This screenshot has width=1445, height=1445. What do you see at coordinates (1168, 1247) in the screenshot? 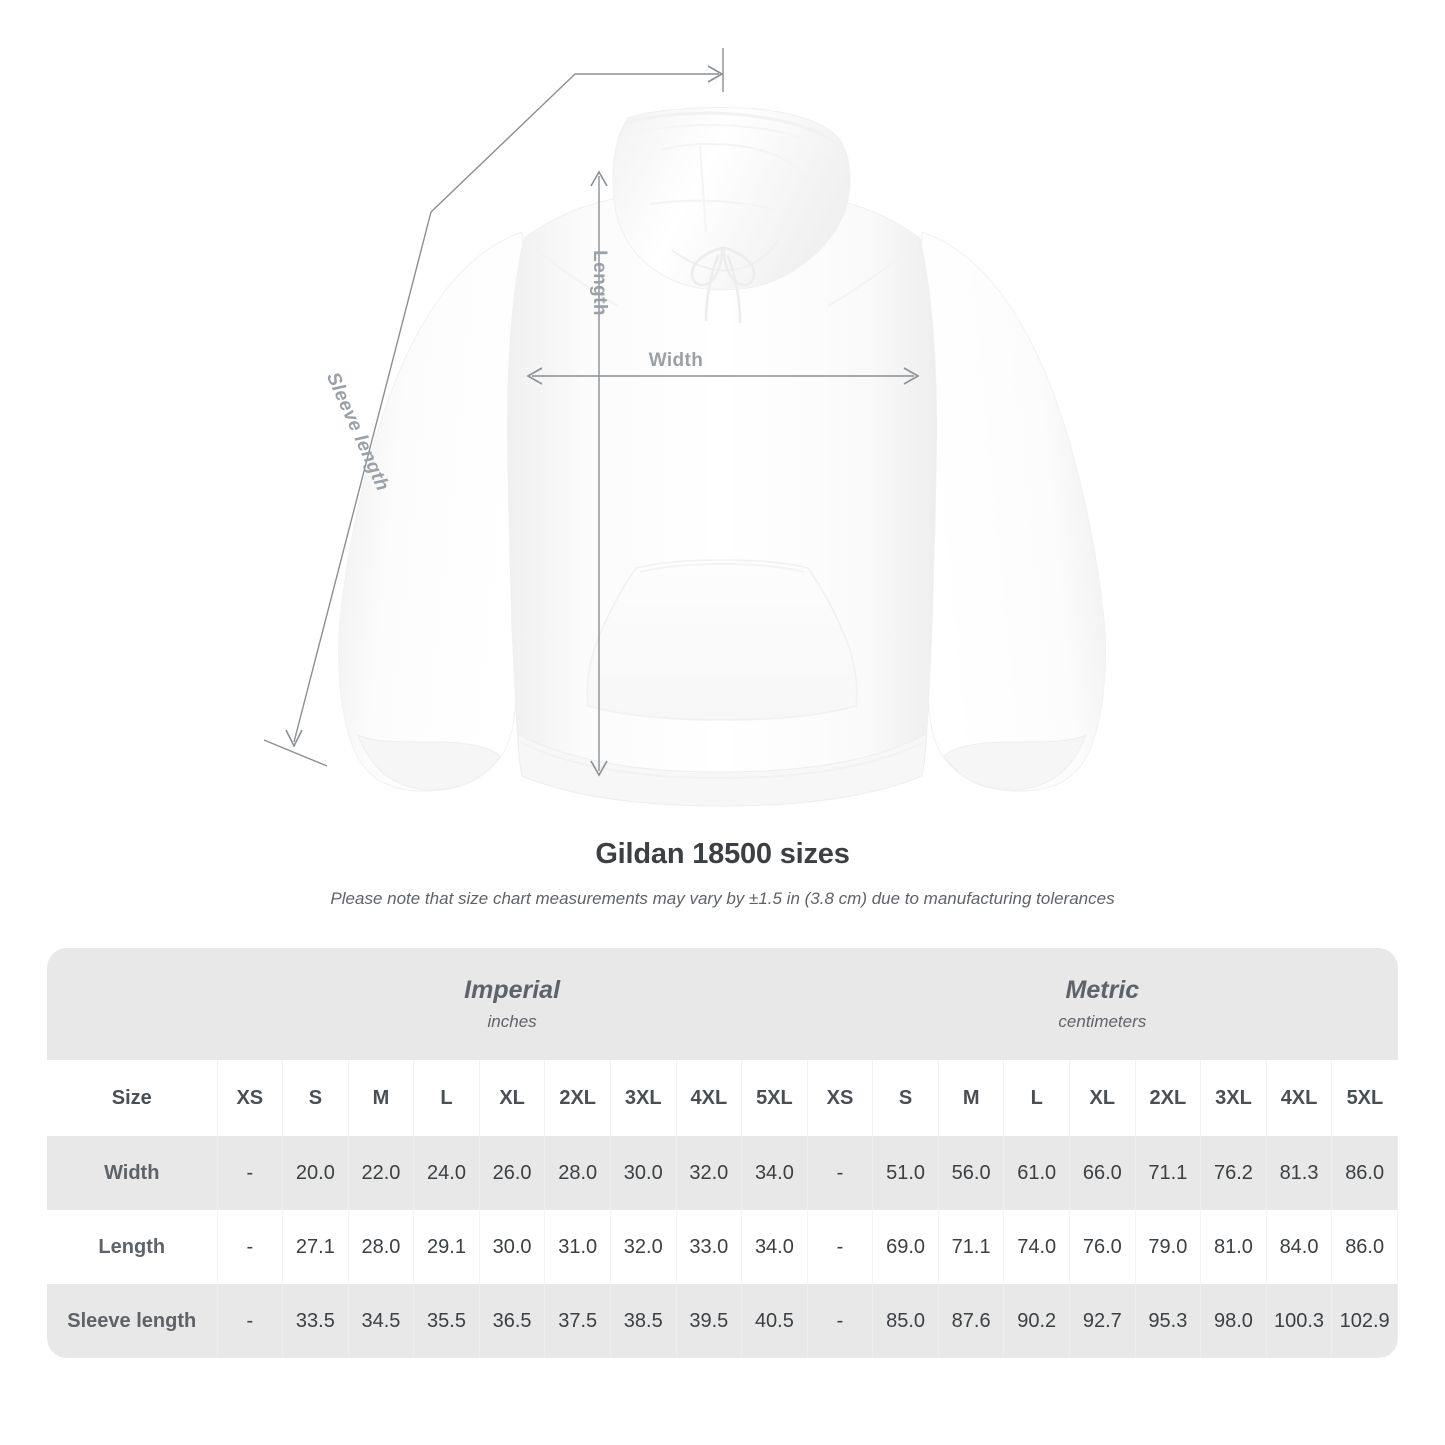
I see `cell-metric-2xl: 79.0` at bounding box center [1168, 1247].